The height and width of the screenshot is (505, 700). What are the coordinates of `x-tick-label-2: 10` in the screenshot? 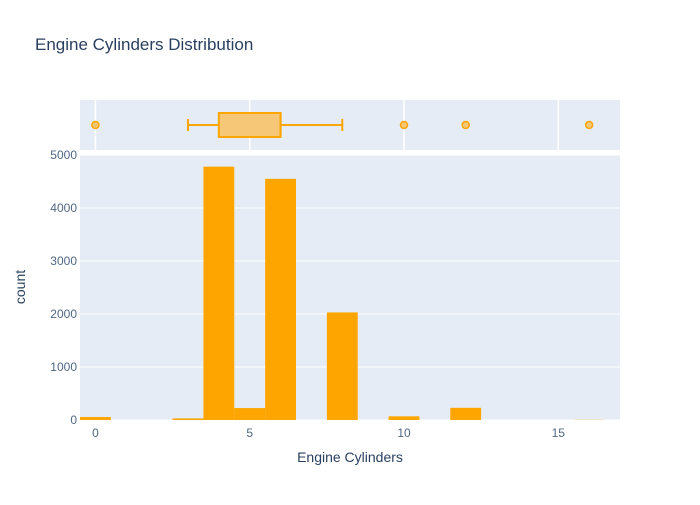 It's located at (404, 433).